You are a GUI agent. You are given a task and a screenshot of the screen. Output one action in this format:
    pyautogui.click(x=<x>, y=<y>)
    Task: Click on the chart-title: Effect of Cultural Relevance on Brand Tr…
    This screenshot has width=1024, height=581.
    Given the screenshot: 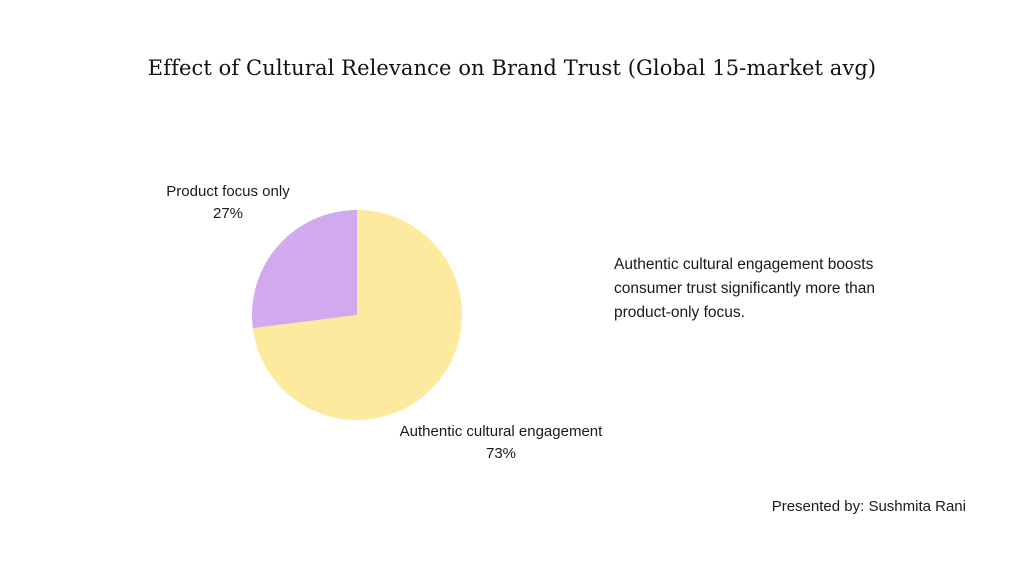 What is the action you would take?
    pyautogui.click(x=512, y=68)
    